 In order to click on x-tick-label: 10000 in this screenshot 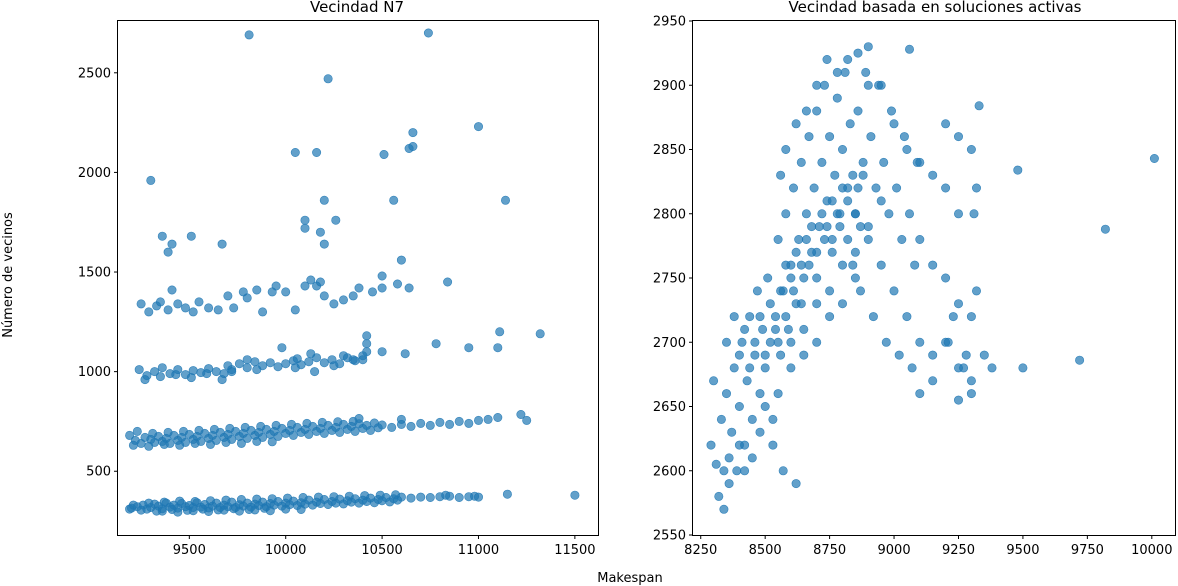, I will do `click(1151, 550)`.